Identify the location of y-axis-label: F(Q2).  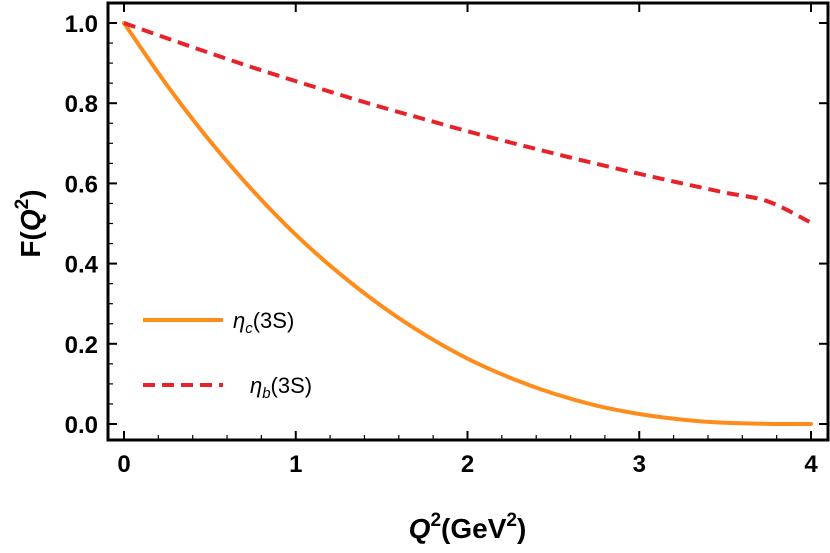
(29, 223).